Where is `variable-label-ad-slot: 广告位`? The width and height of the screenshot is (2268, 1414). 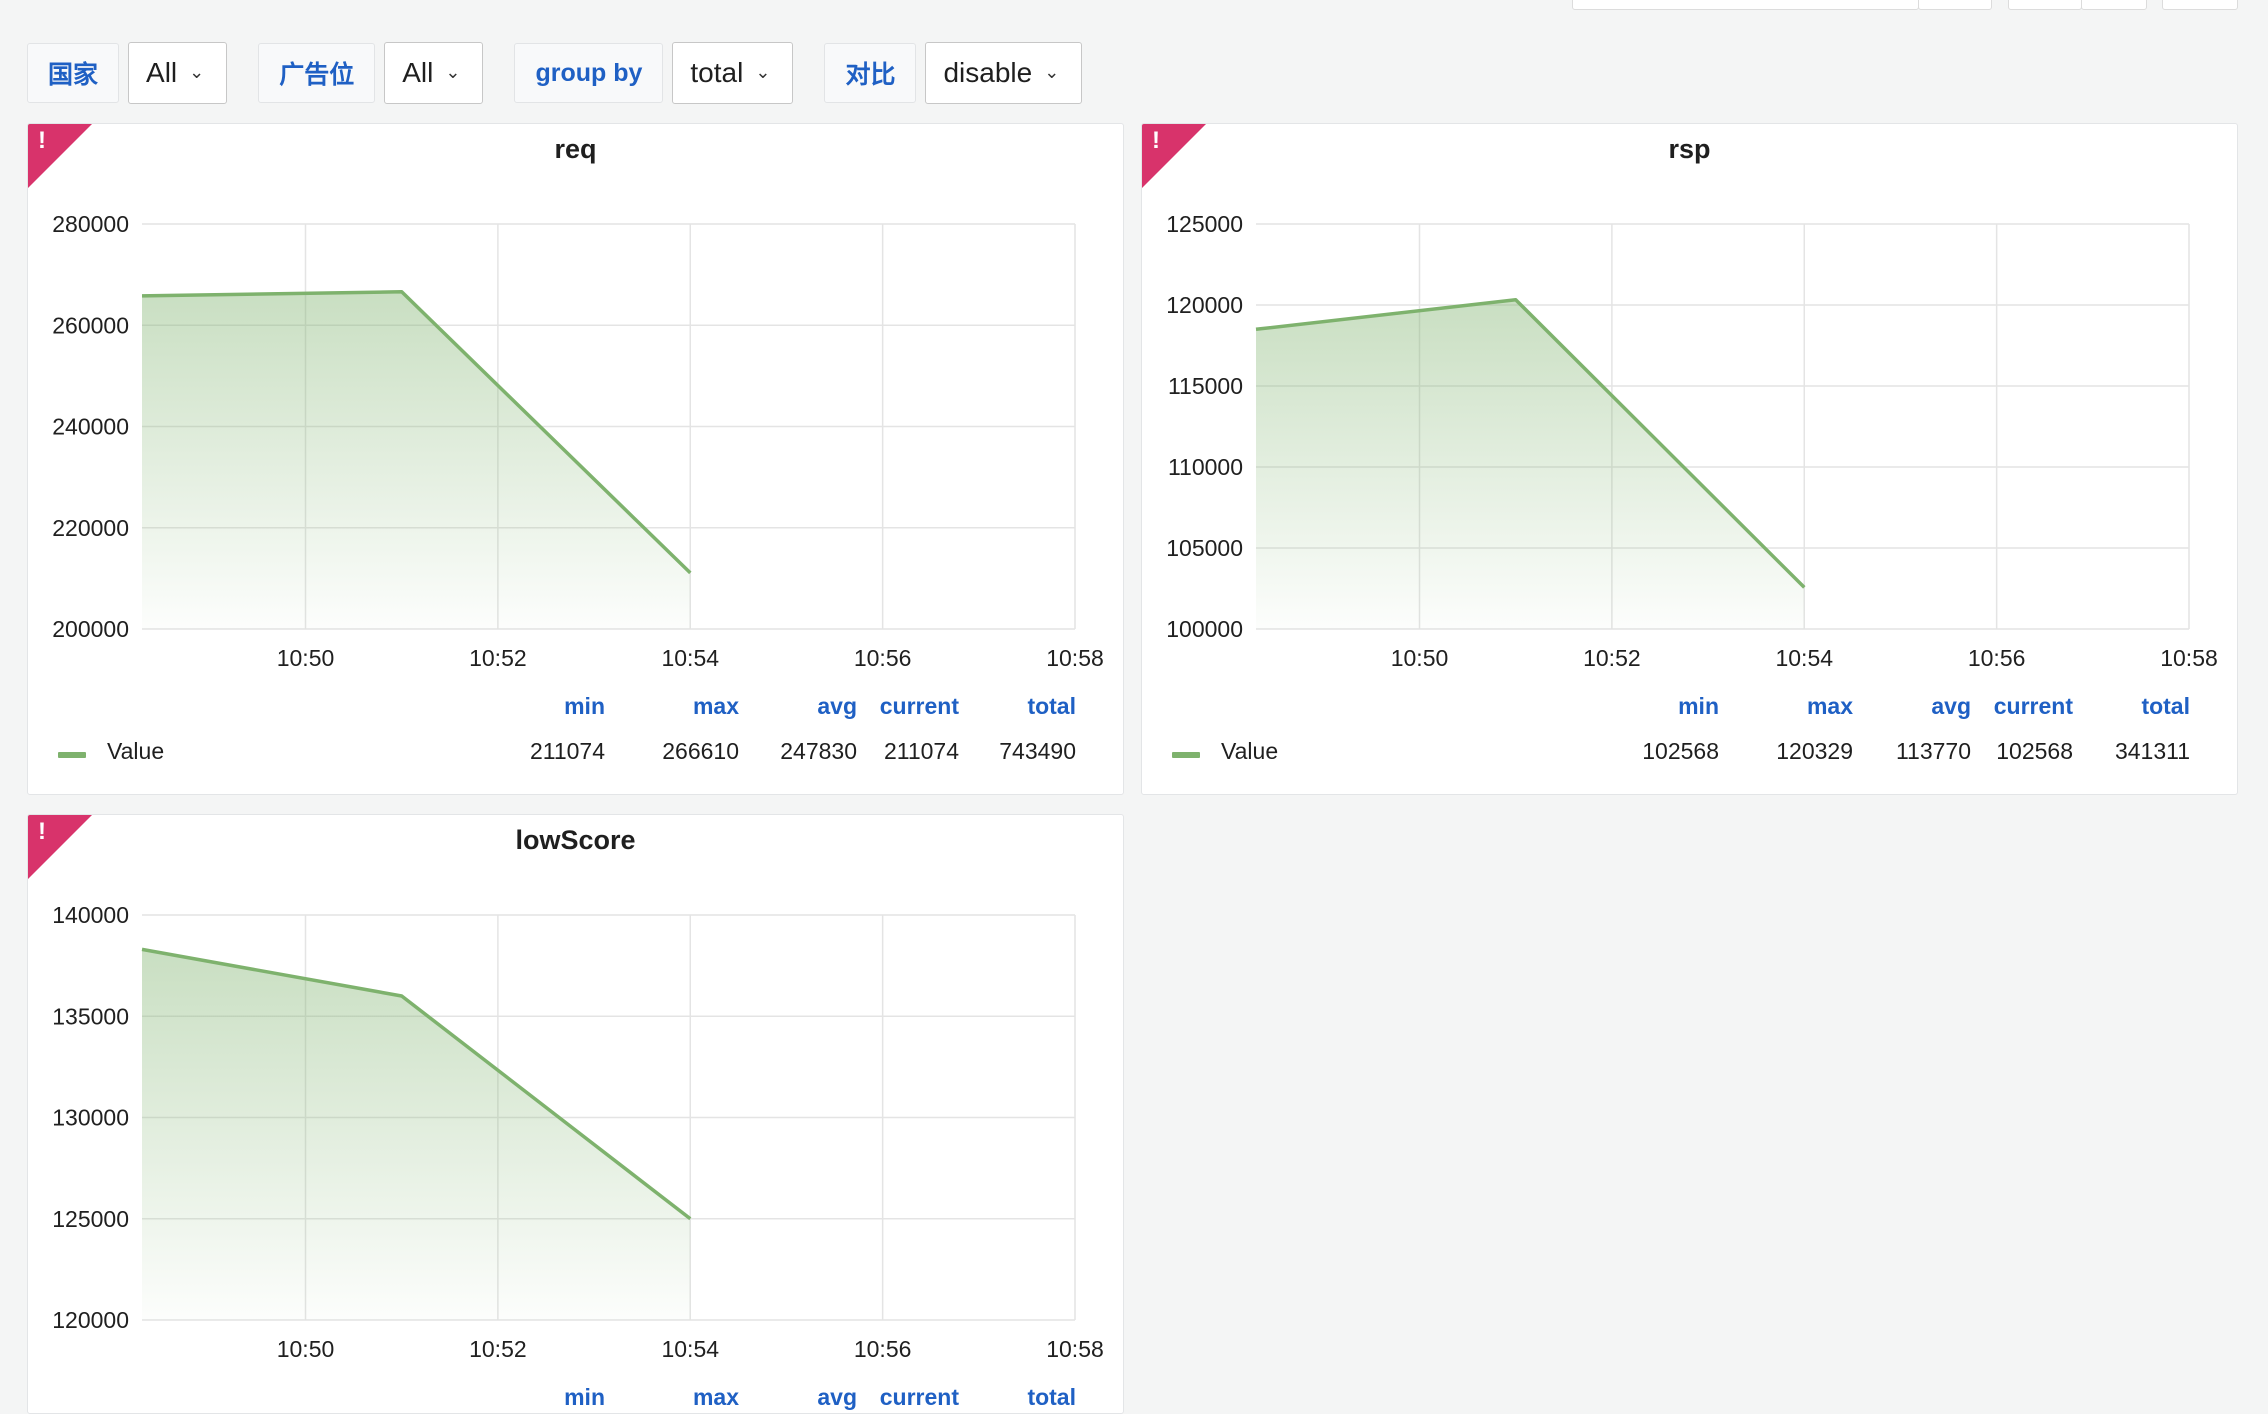 variable-label-ad-slot: 广告位 is located at coordinates (317, 73).